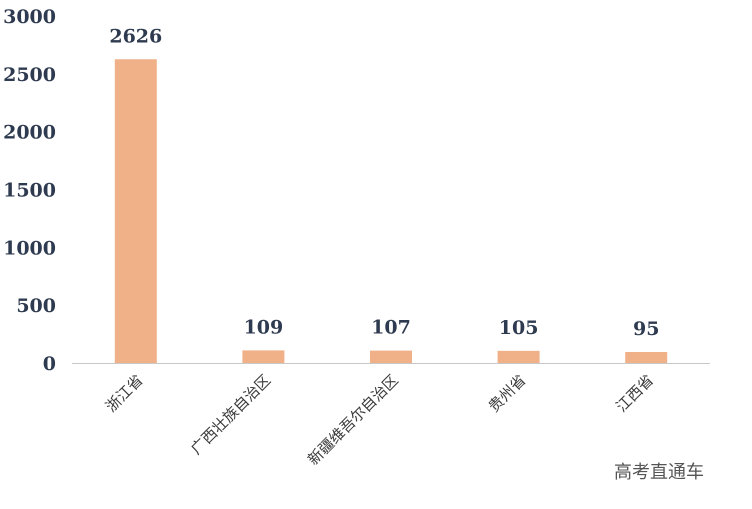  I want to click on y-tick-label: 3000, so click(29, 17).